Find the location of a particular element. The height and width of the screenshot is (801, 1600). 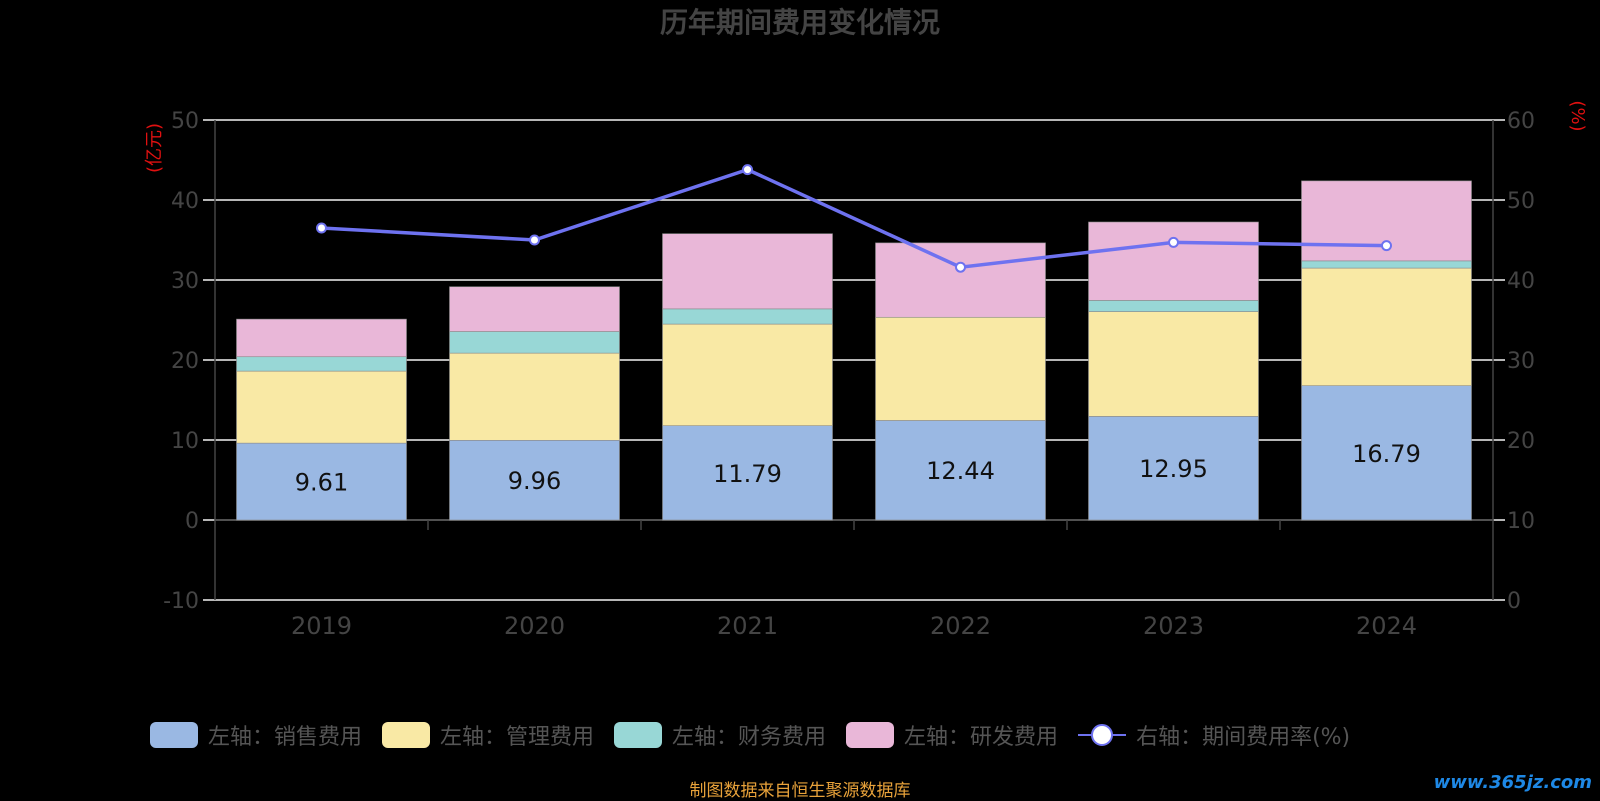

chart-title: 历年期间费用变化情况 is located at coordinates (800, 22).